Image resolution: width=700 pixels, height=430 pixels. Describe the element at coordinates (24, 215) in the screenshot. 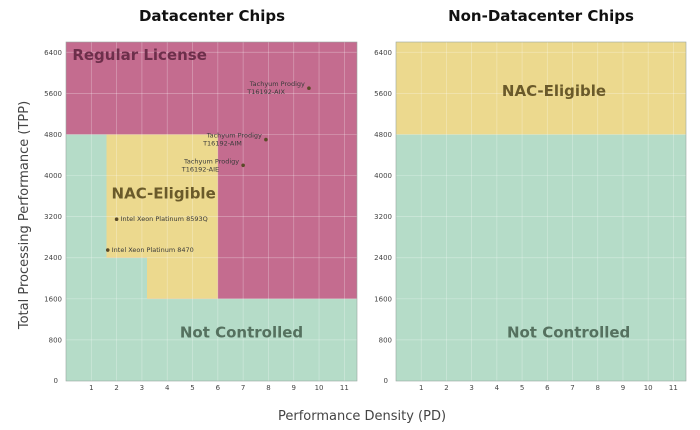

I see `y-axis-label: Total Processing Performance (TPP)` at that location.